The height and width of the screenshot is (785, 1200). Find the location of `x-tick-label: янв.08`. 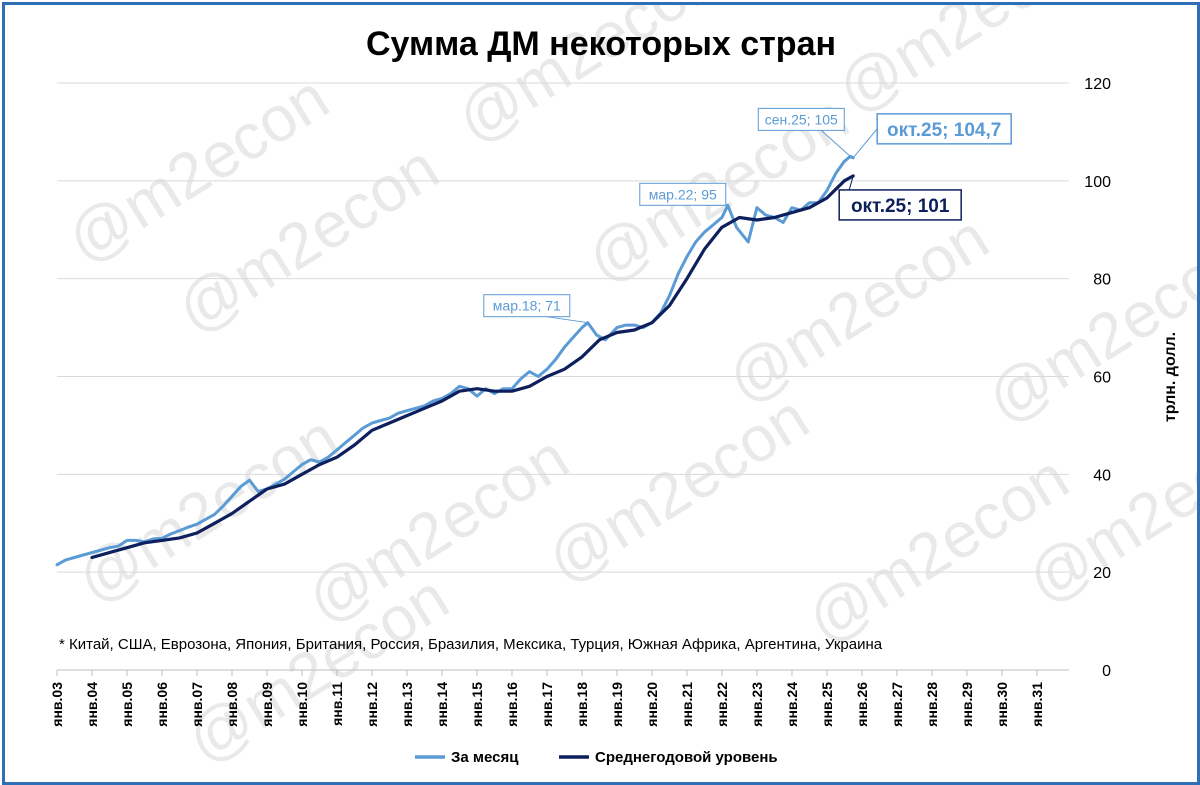

x-tick-label: янв.08 is located at coordinates (232, 704).